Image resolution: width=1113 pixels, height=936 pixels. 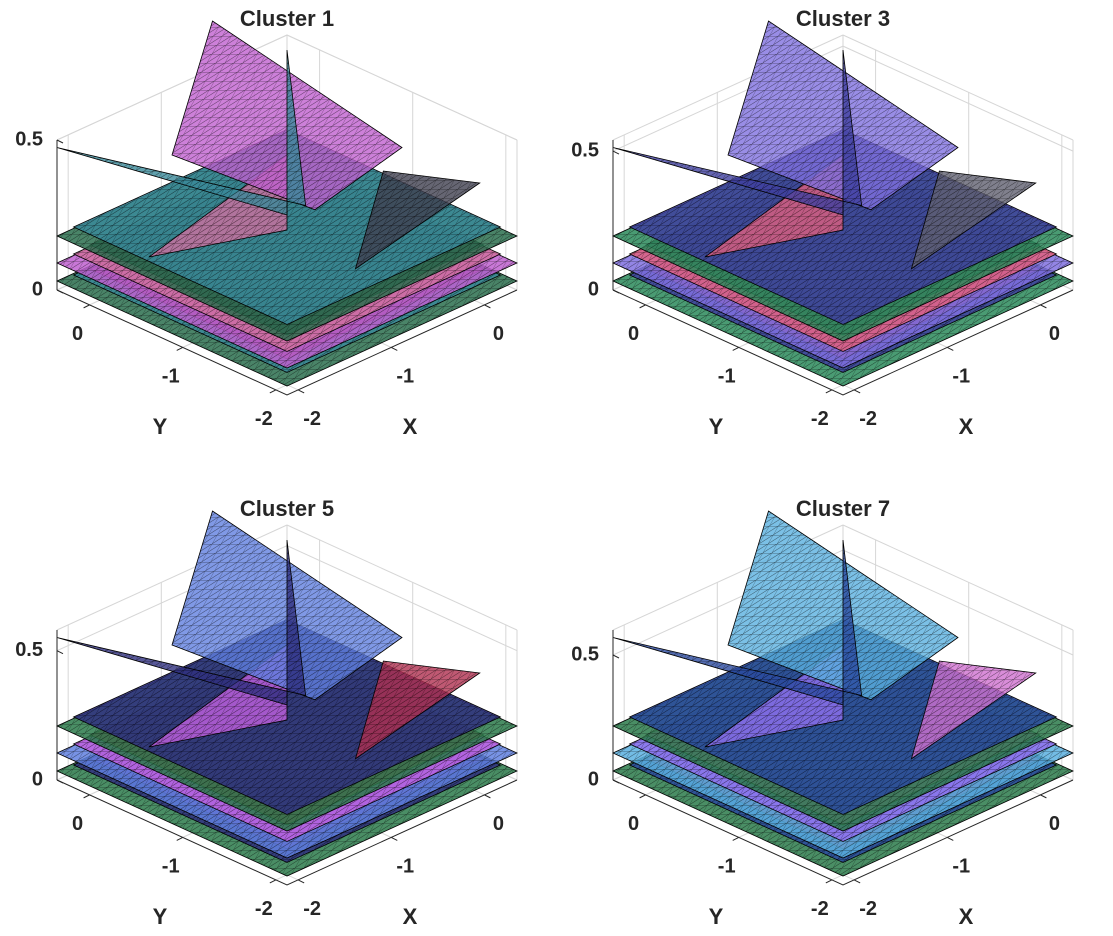 I want to click on chart-title: Cluster 1, so click(x=287, y=18).